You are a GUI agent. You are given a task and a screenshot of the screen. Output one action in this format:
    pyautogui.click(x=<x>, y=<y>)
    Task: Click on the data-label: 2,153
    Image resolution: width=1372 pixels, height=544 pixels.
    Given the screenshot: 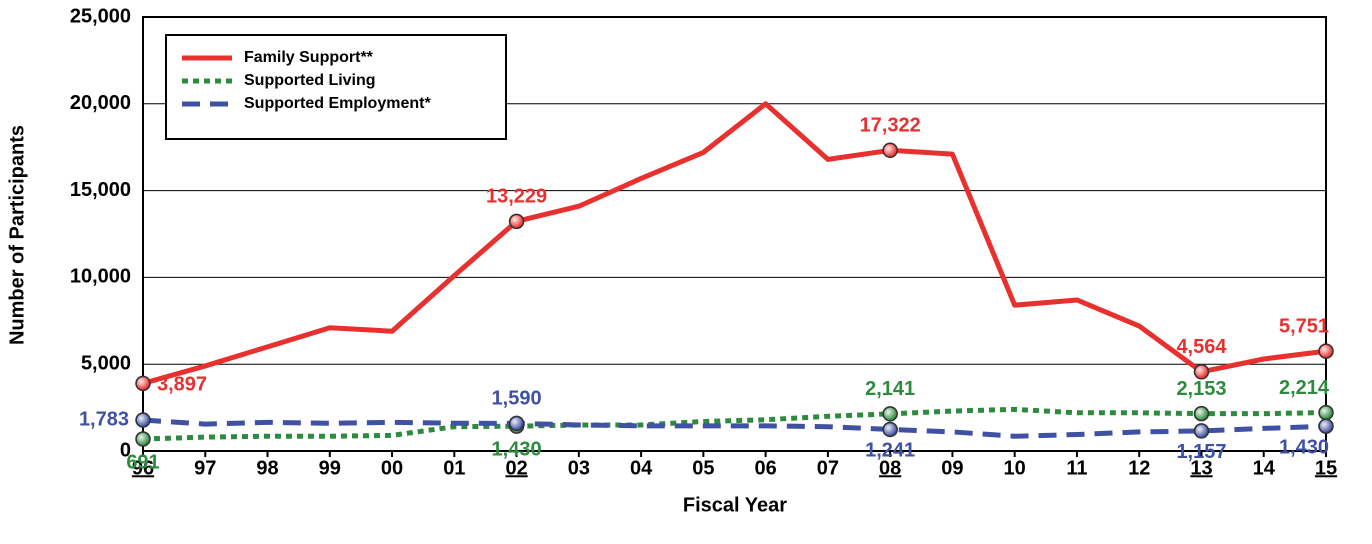 What is the action you would take?
    pyautogui.click(x=1201, y=389)
    